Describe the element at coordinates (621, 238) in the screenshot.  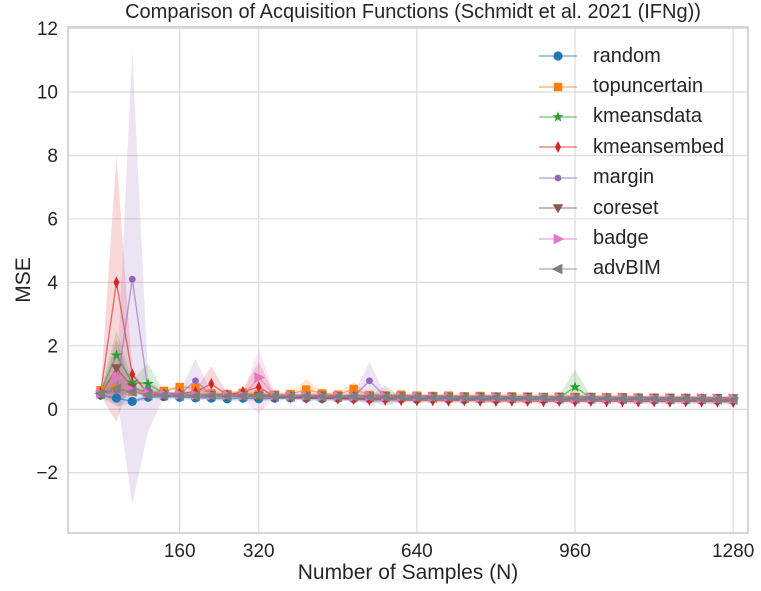
I see `legend-label: badge` at that location.